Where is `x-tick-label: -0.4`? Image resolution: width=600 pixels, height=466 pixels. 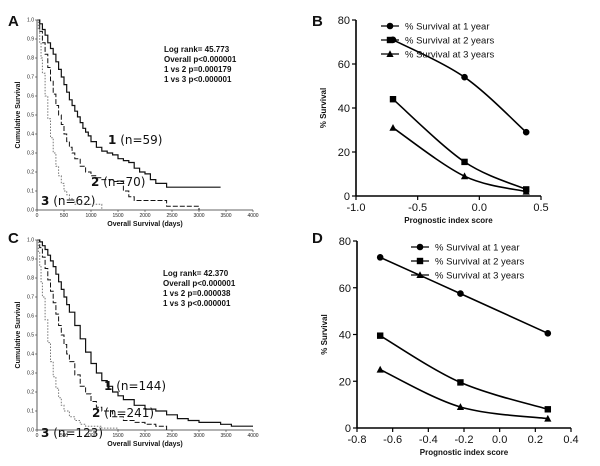 x-tick-label: -0.4 is located at coordinates (428, 440).